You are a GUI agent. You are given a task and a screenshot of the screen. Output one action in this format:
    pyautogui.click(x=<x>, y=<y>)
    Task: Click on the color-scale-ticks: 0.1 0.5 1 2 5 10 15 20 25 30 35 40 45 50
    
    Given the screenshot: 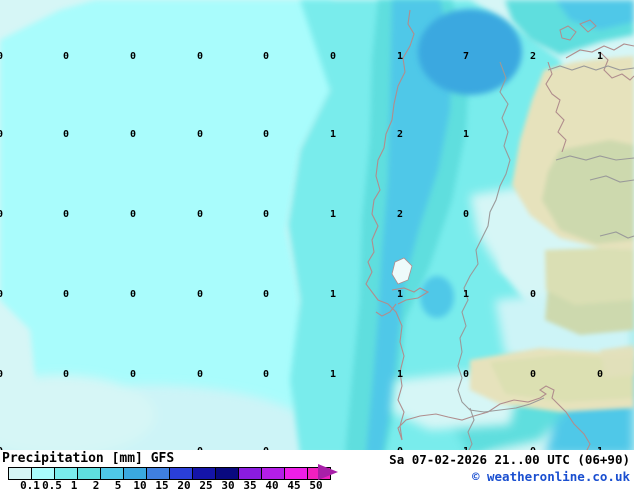 What is the action you would take?
    pyautogui.click(x=170, y=484)
    